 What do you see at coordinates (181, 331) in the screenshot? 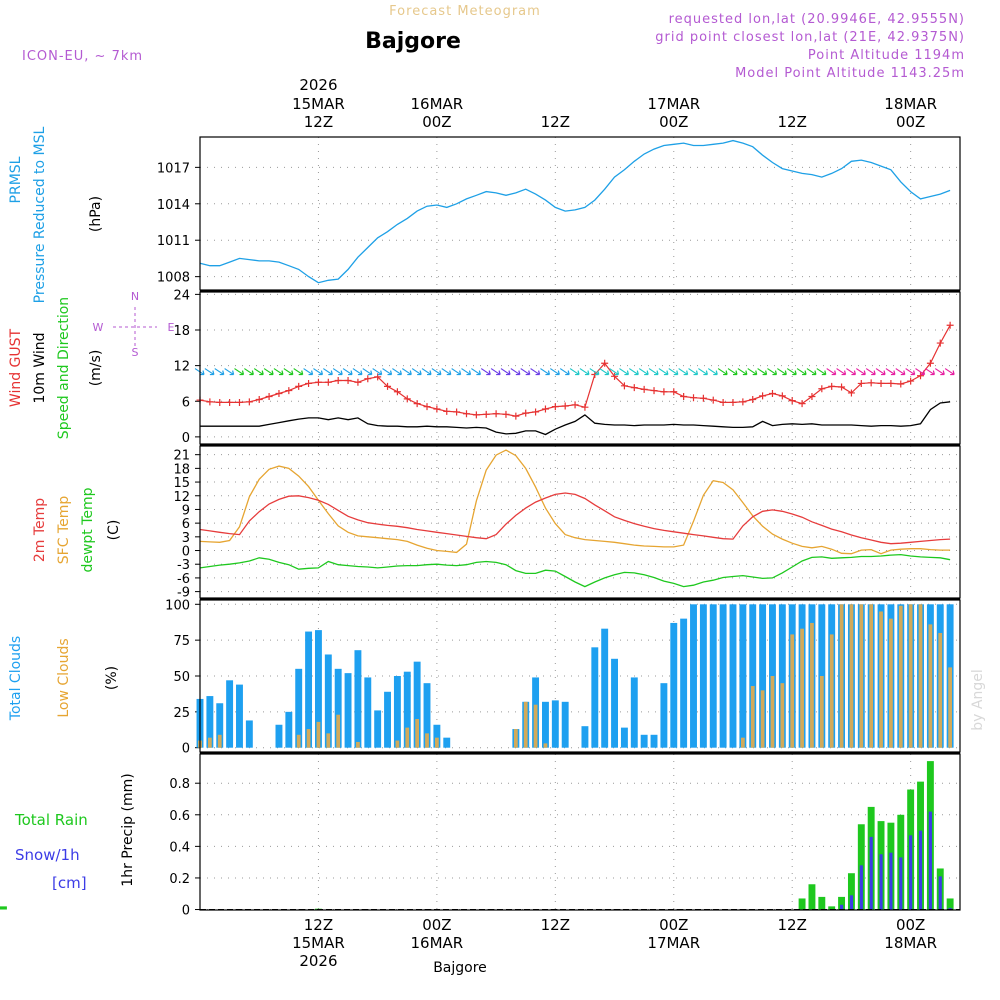
I see `y-tick-label: 18` at bounding box center [181, 331].